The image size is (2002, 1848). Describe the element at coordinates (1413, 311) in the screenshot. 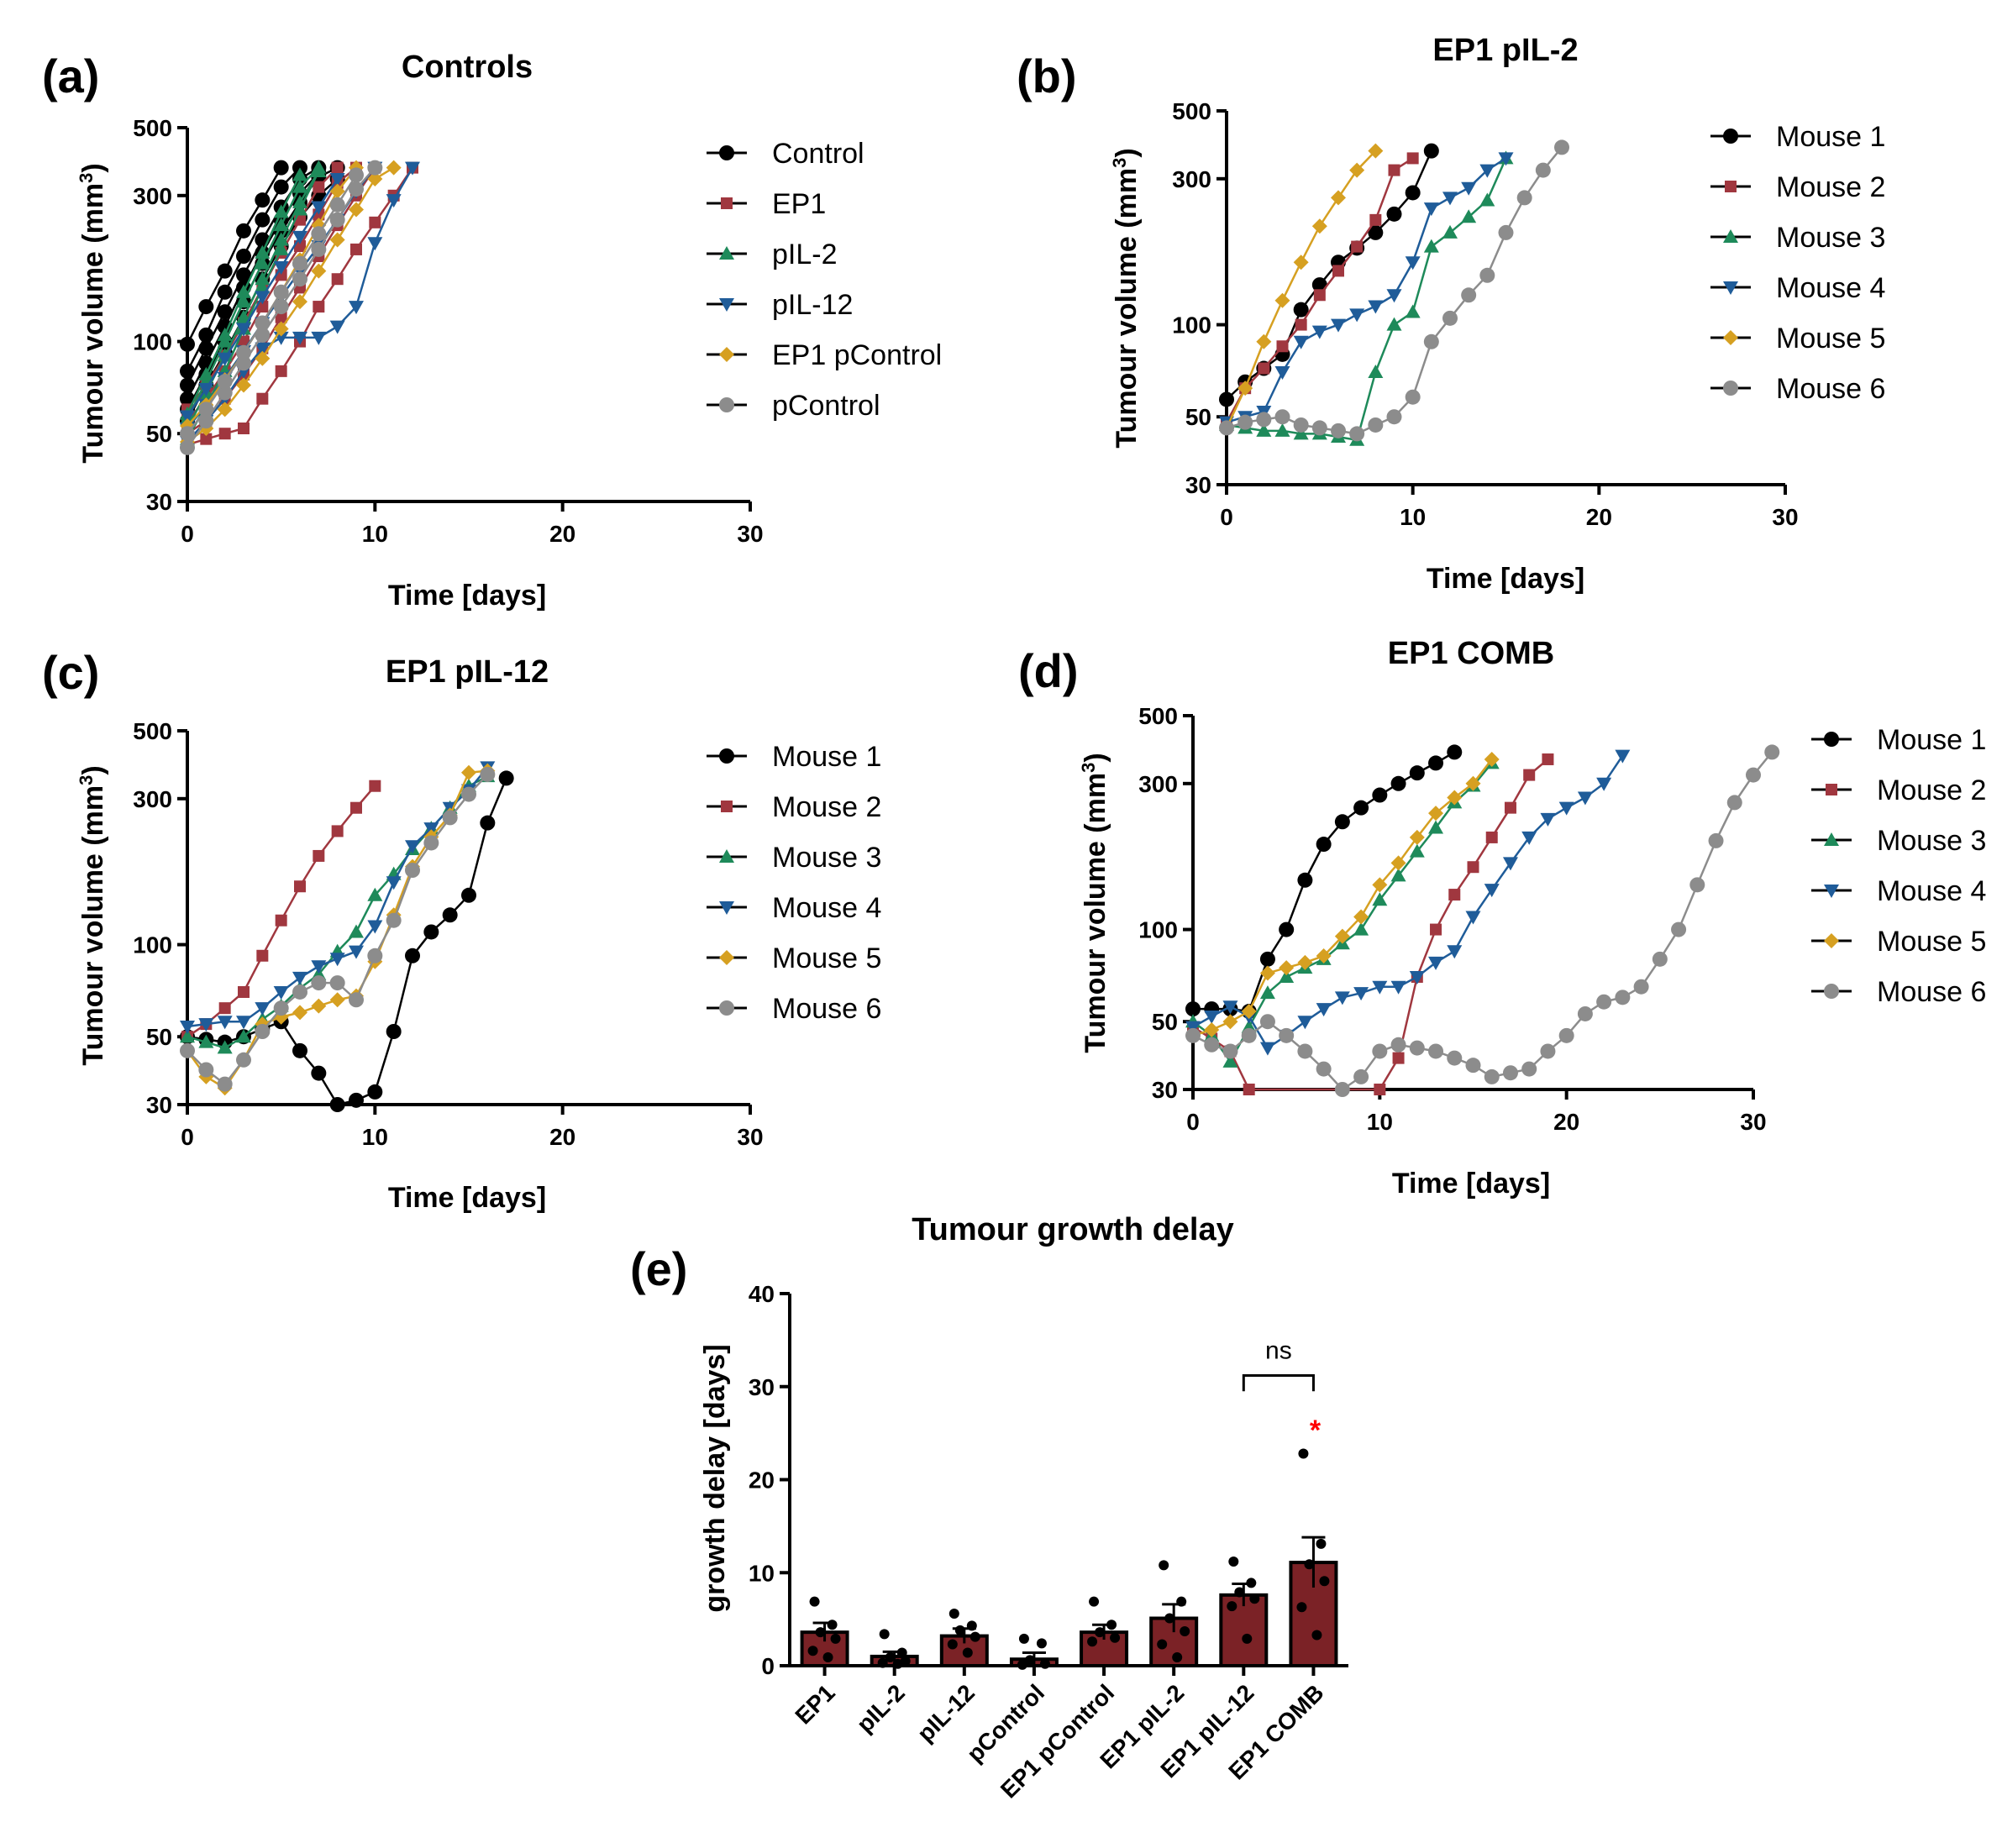

I see `pb-series-mouse-3-point` at that location.